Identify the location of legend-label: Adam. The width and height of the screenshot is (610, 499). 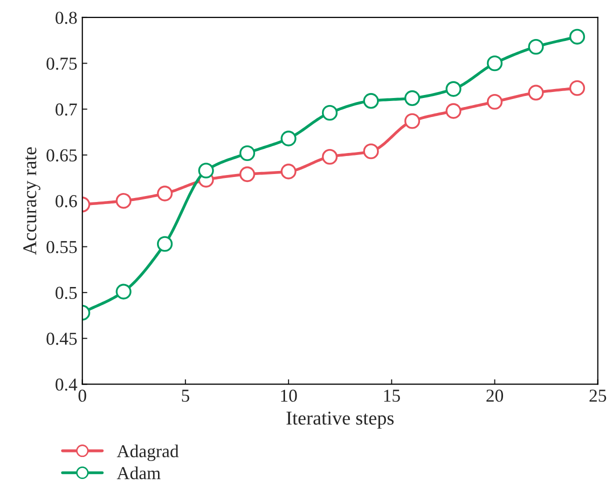
(138, 473).